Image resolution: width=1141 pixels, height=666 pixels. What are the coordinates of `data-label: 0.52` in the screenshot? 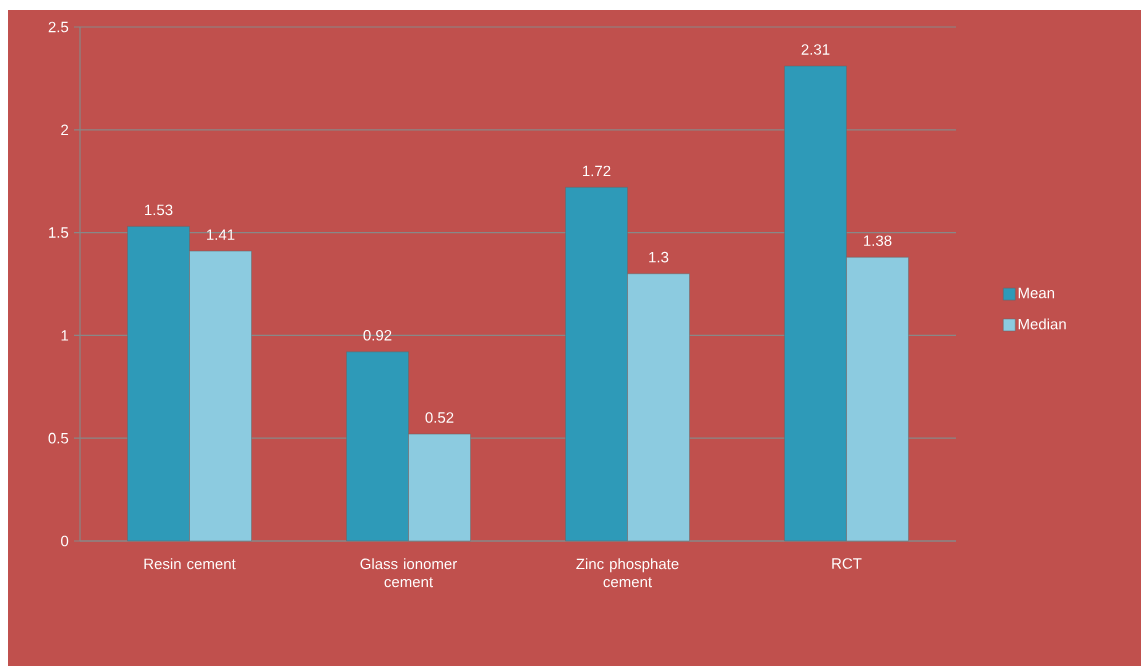 It's located at (439, 417).